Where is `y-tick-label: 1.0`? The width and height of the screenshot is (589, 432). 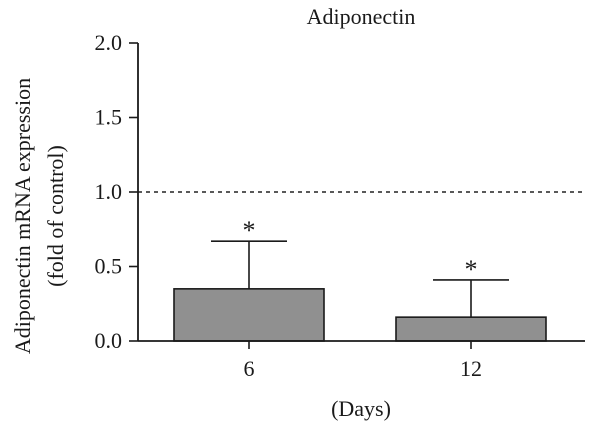 y-tick-label: 1.0 is located at coordinates (109, 191).